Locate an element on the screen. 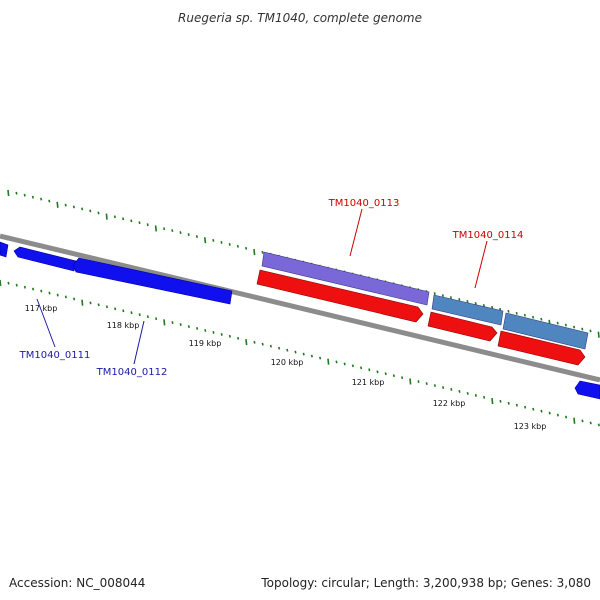 This screenshot has width=600, height=600. label-TM1040_0112: TM1040_0112 is located at coordinates (132, 372).